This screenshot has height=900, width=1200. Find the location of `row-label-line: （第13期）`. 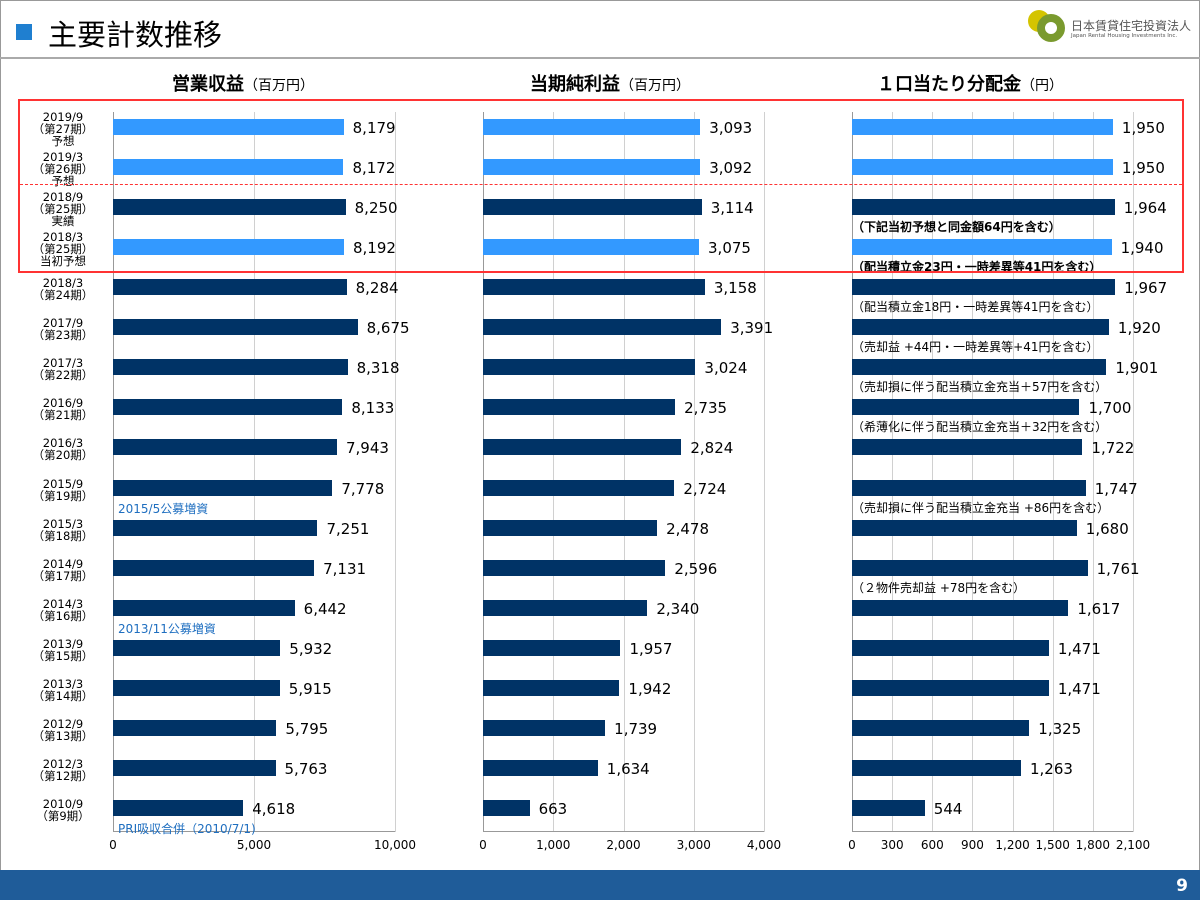

row-label-line: （第13期） is located at coordinates (63, 735).